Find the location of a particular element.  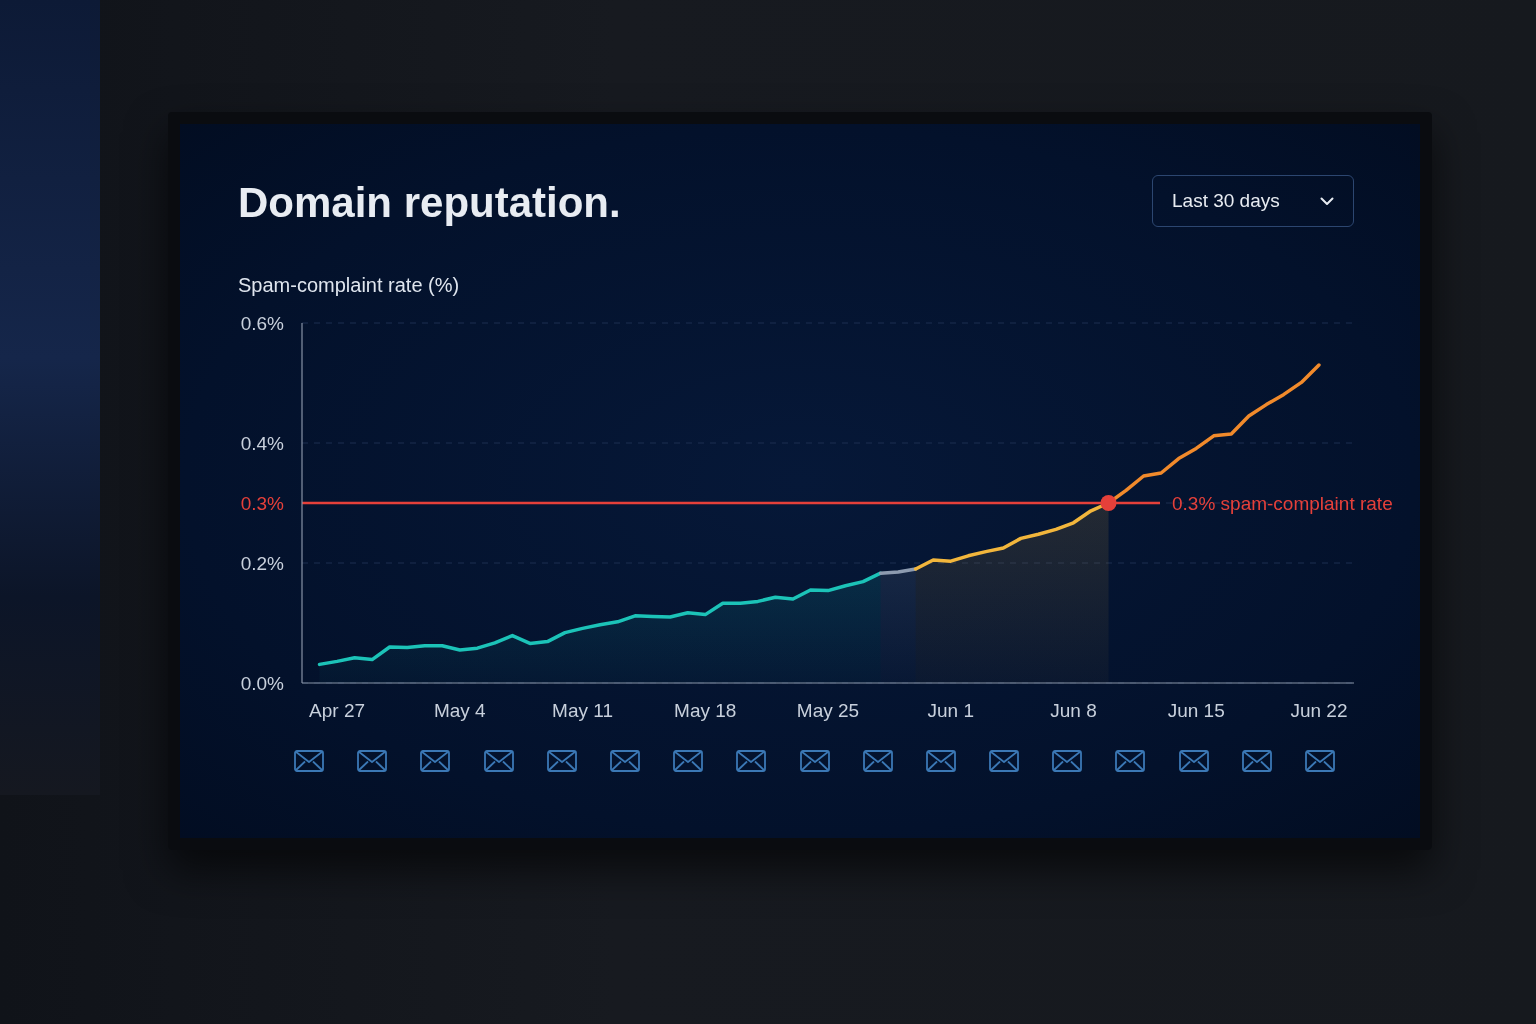

x-tick-label: Jun 8 is located at coordinates (1073, 711).